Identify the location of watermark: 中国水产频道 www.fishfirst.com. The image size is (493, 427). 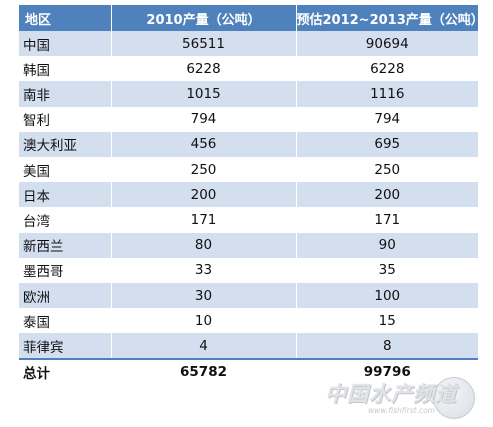
(387, 399).